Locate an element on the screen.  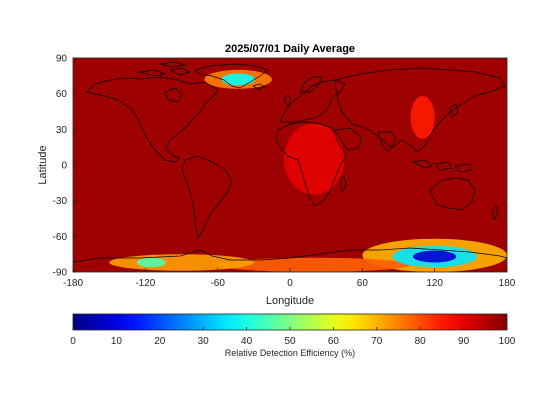
y-tick-label: -30 is located at coordinates (60, 201).